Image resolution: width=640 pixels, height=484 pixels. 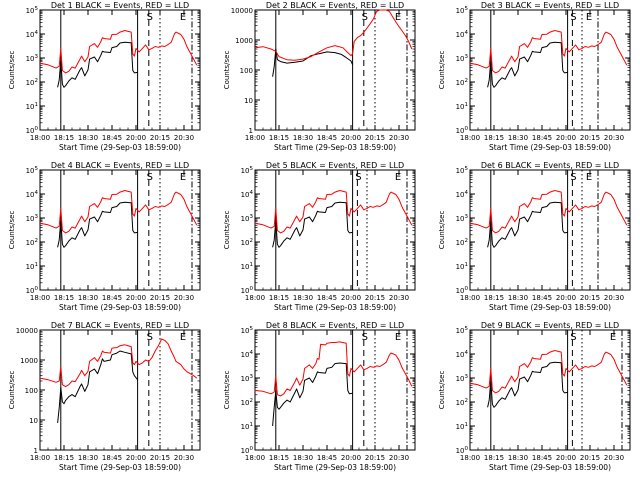 What do you see at coordinates (27, 331) in the screenshot?
I see `y-tick-label: 10000` at bounding box center [27, 331].